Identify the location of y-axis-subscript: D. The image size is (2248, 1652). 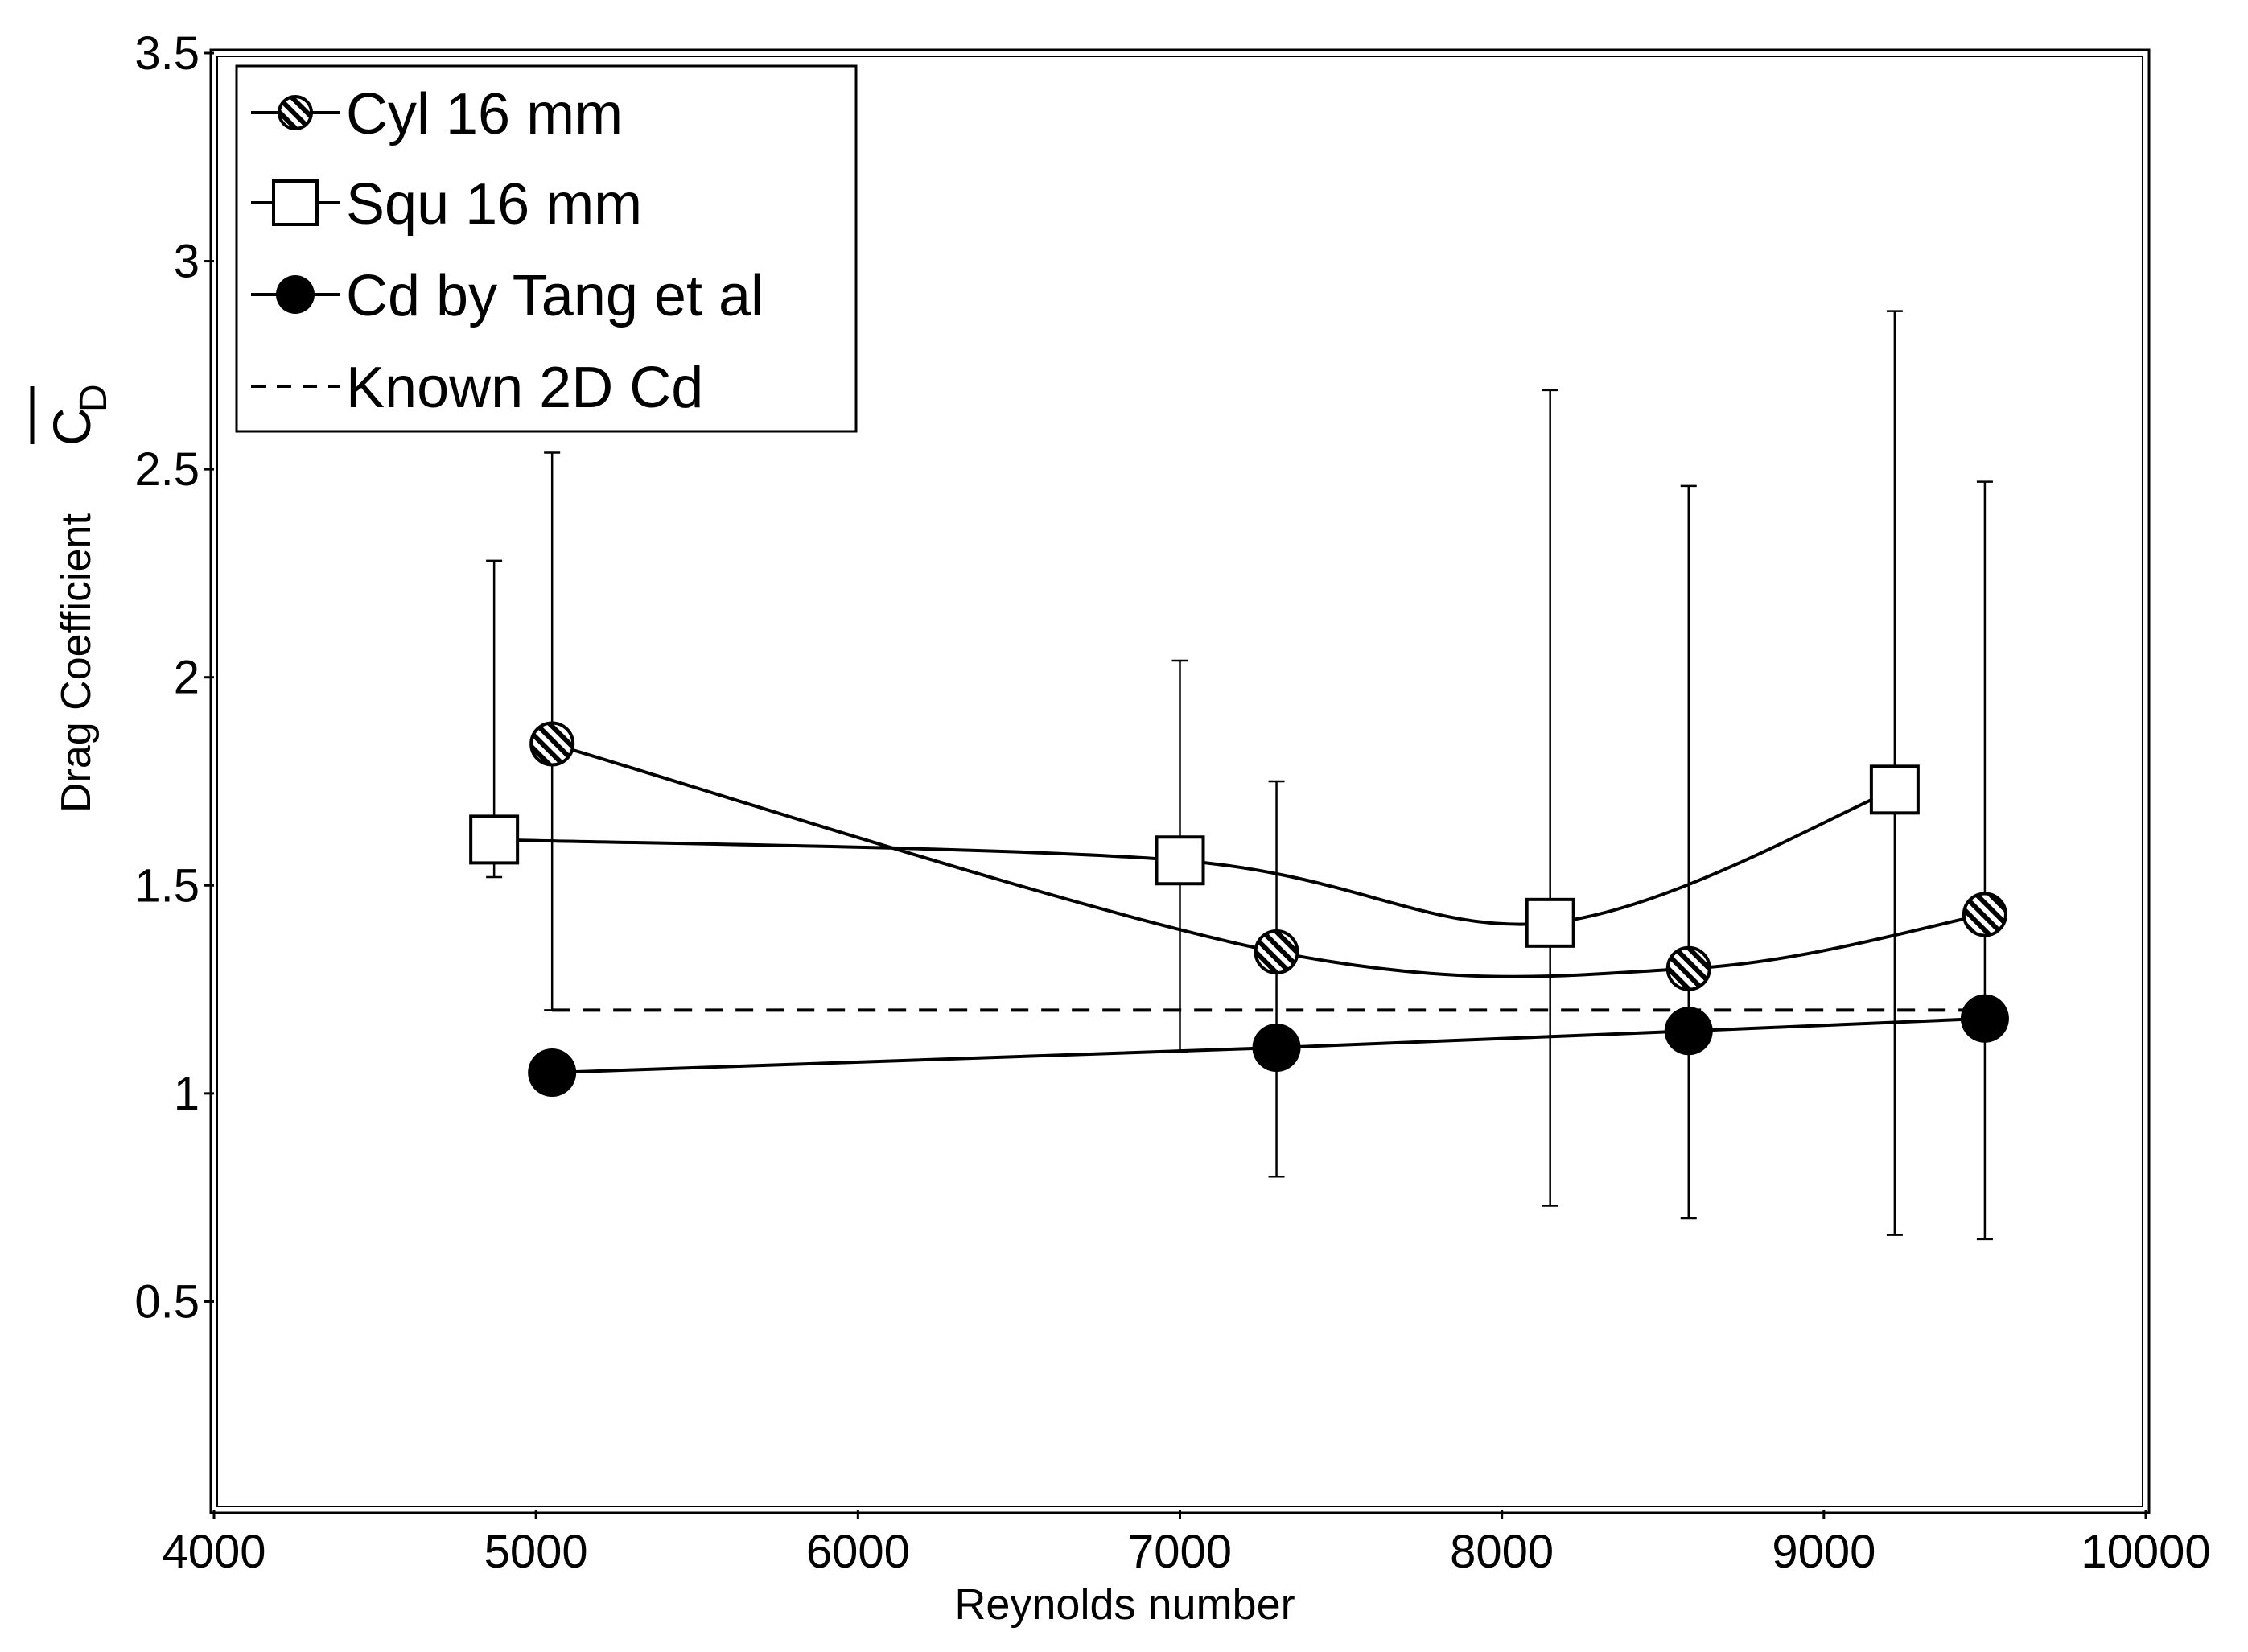
(93, 398).